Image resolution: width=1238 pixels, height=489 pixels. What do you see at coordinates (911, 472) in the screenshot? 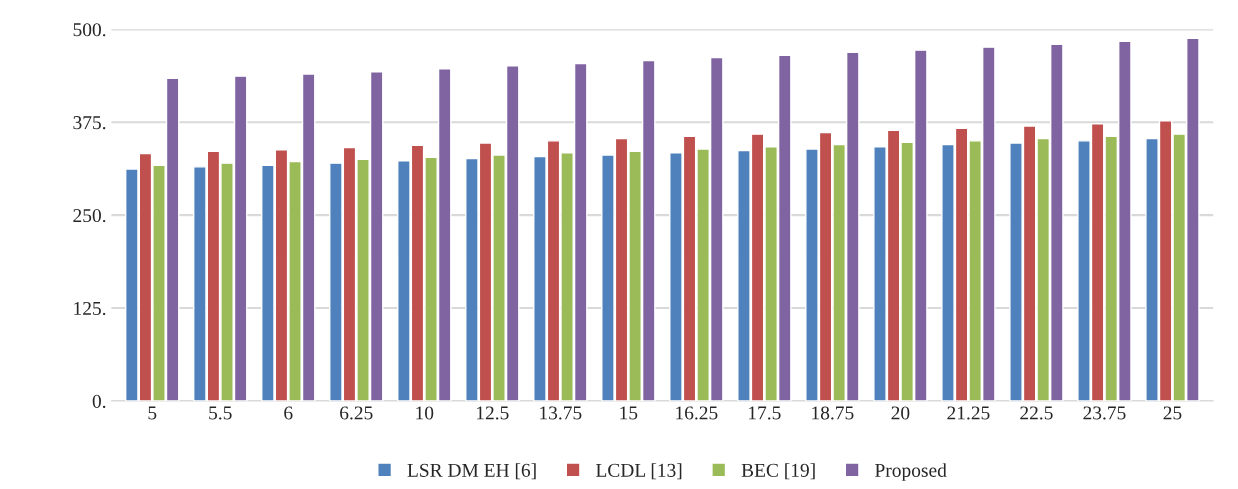
I see `legend-label: Proposed` at bounding box center [911, 472].